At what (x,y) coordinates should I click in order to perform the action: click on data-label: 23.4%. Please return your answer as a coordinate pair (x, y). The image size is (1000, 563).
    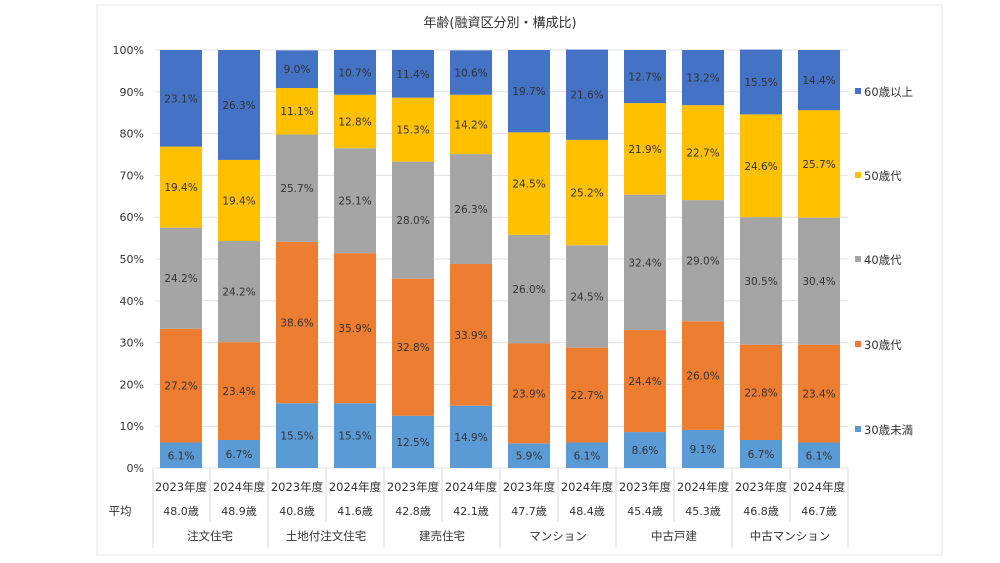
    Looking at the image, I should click on (818, 395).